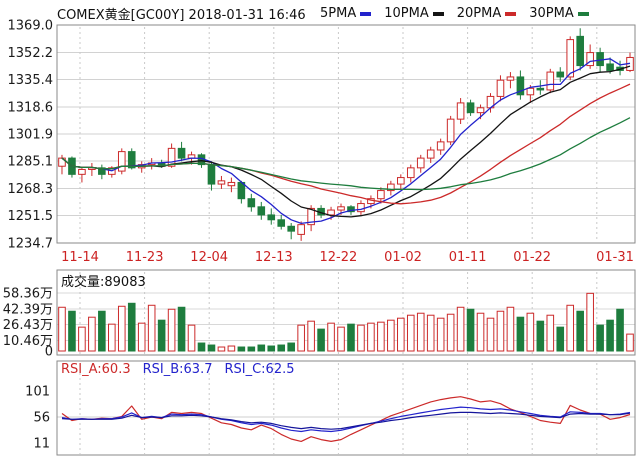 Image resolution: width=639 pixels, height=456 pixels. What do you see at coordinates (31, 107) in the screenshot?
I see `svg-text: 1318.6` at bounding box center [31, 107].